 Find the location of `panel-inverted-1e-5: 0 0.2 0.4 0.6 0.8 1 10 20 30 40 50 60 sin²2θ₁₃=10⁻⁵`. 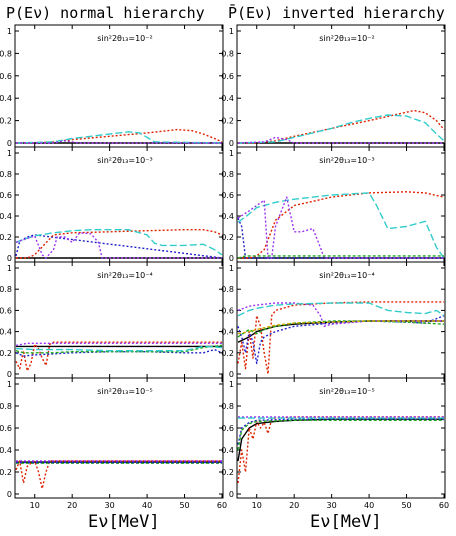

panel-inverted-1e-5: 0 0.2 0.4 0.6 0.8 1 10 20 30 40 50 60 sin²2θ₁₃=10⁻⁵ is located at coordinates (335, 443).